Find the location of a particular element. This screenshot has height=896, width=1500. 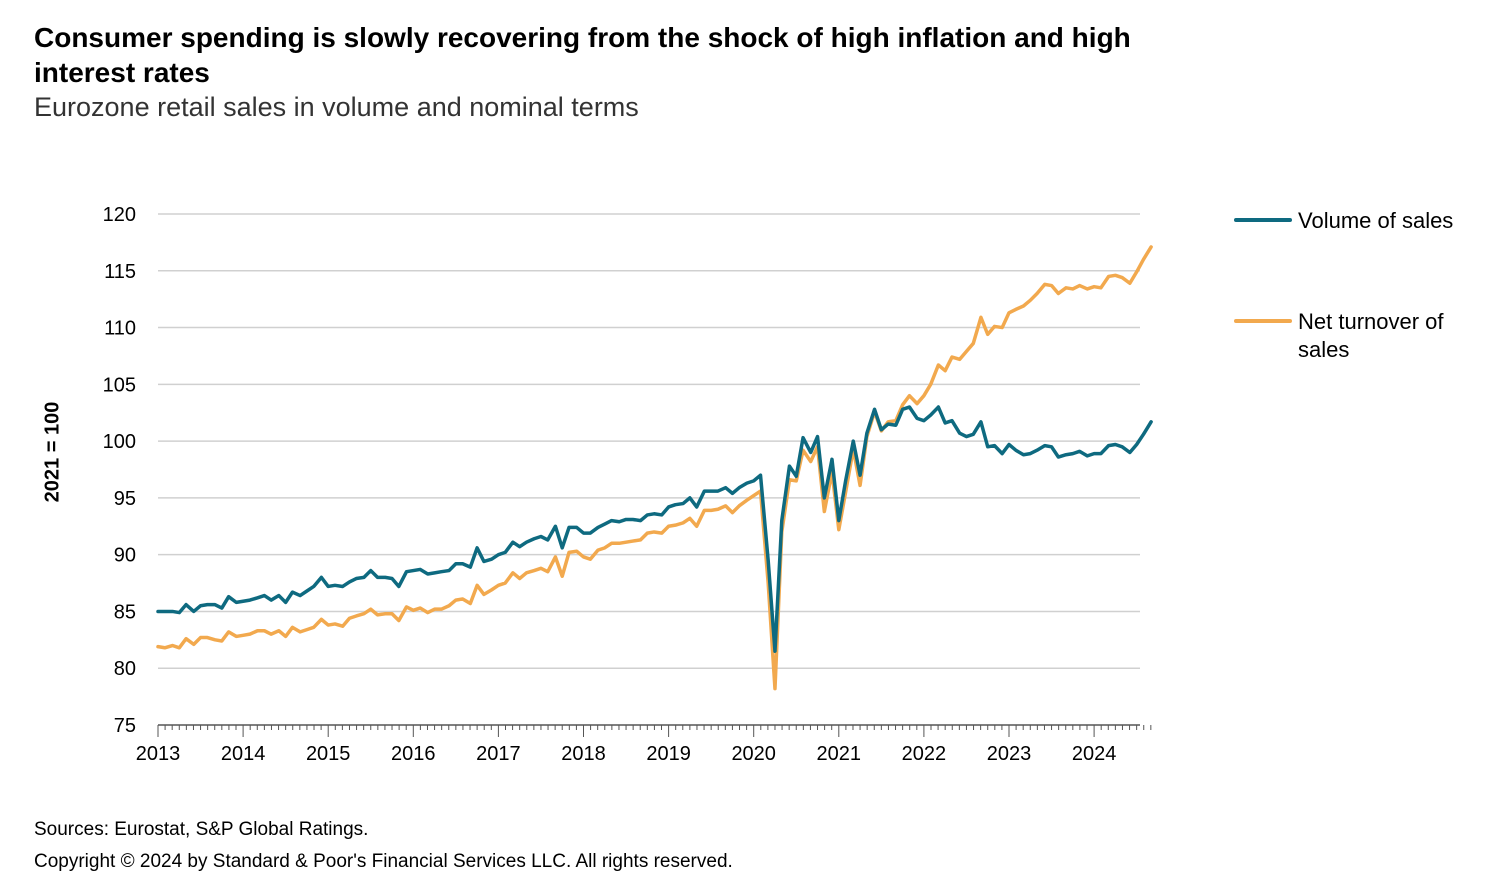

x-tick-label: 2023 is located at coordinates (1009, 754).